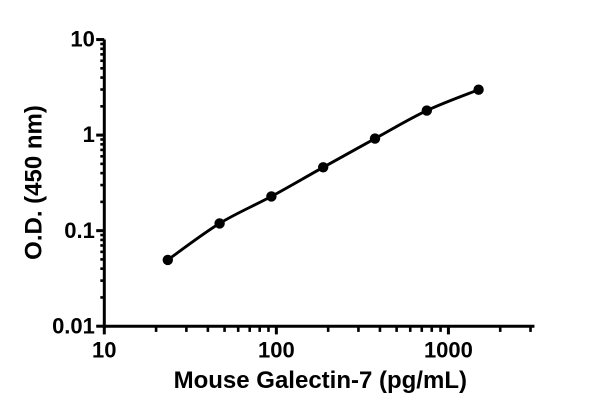 This screenshot has width=600, height=415. I want to click on svg-text: 1, so click(89, 134).